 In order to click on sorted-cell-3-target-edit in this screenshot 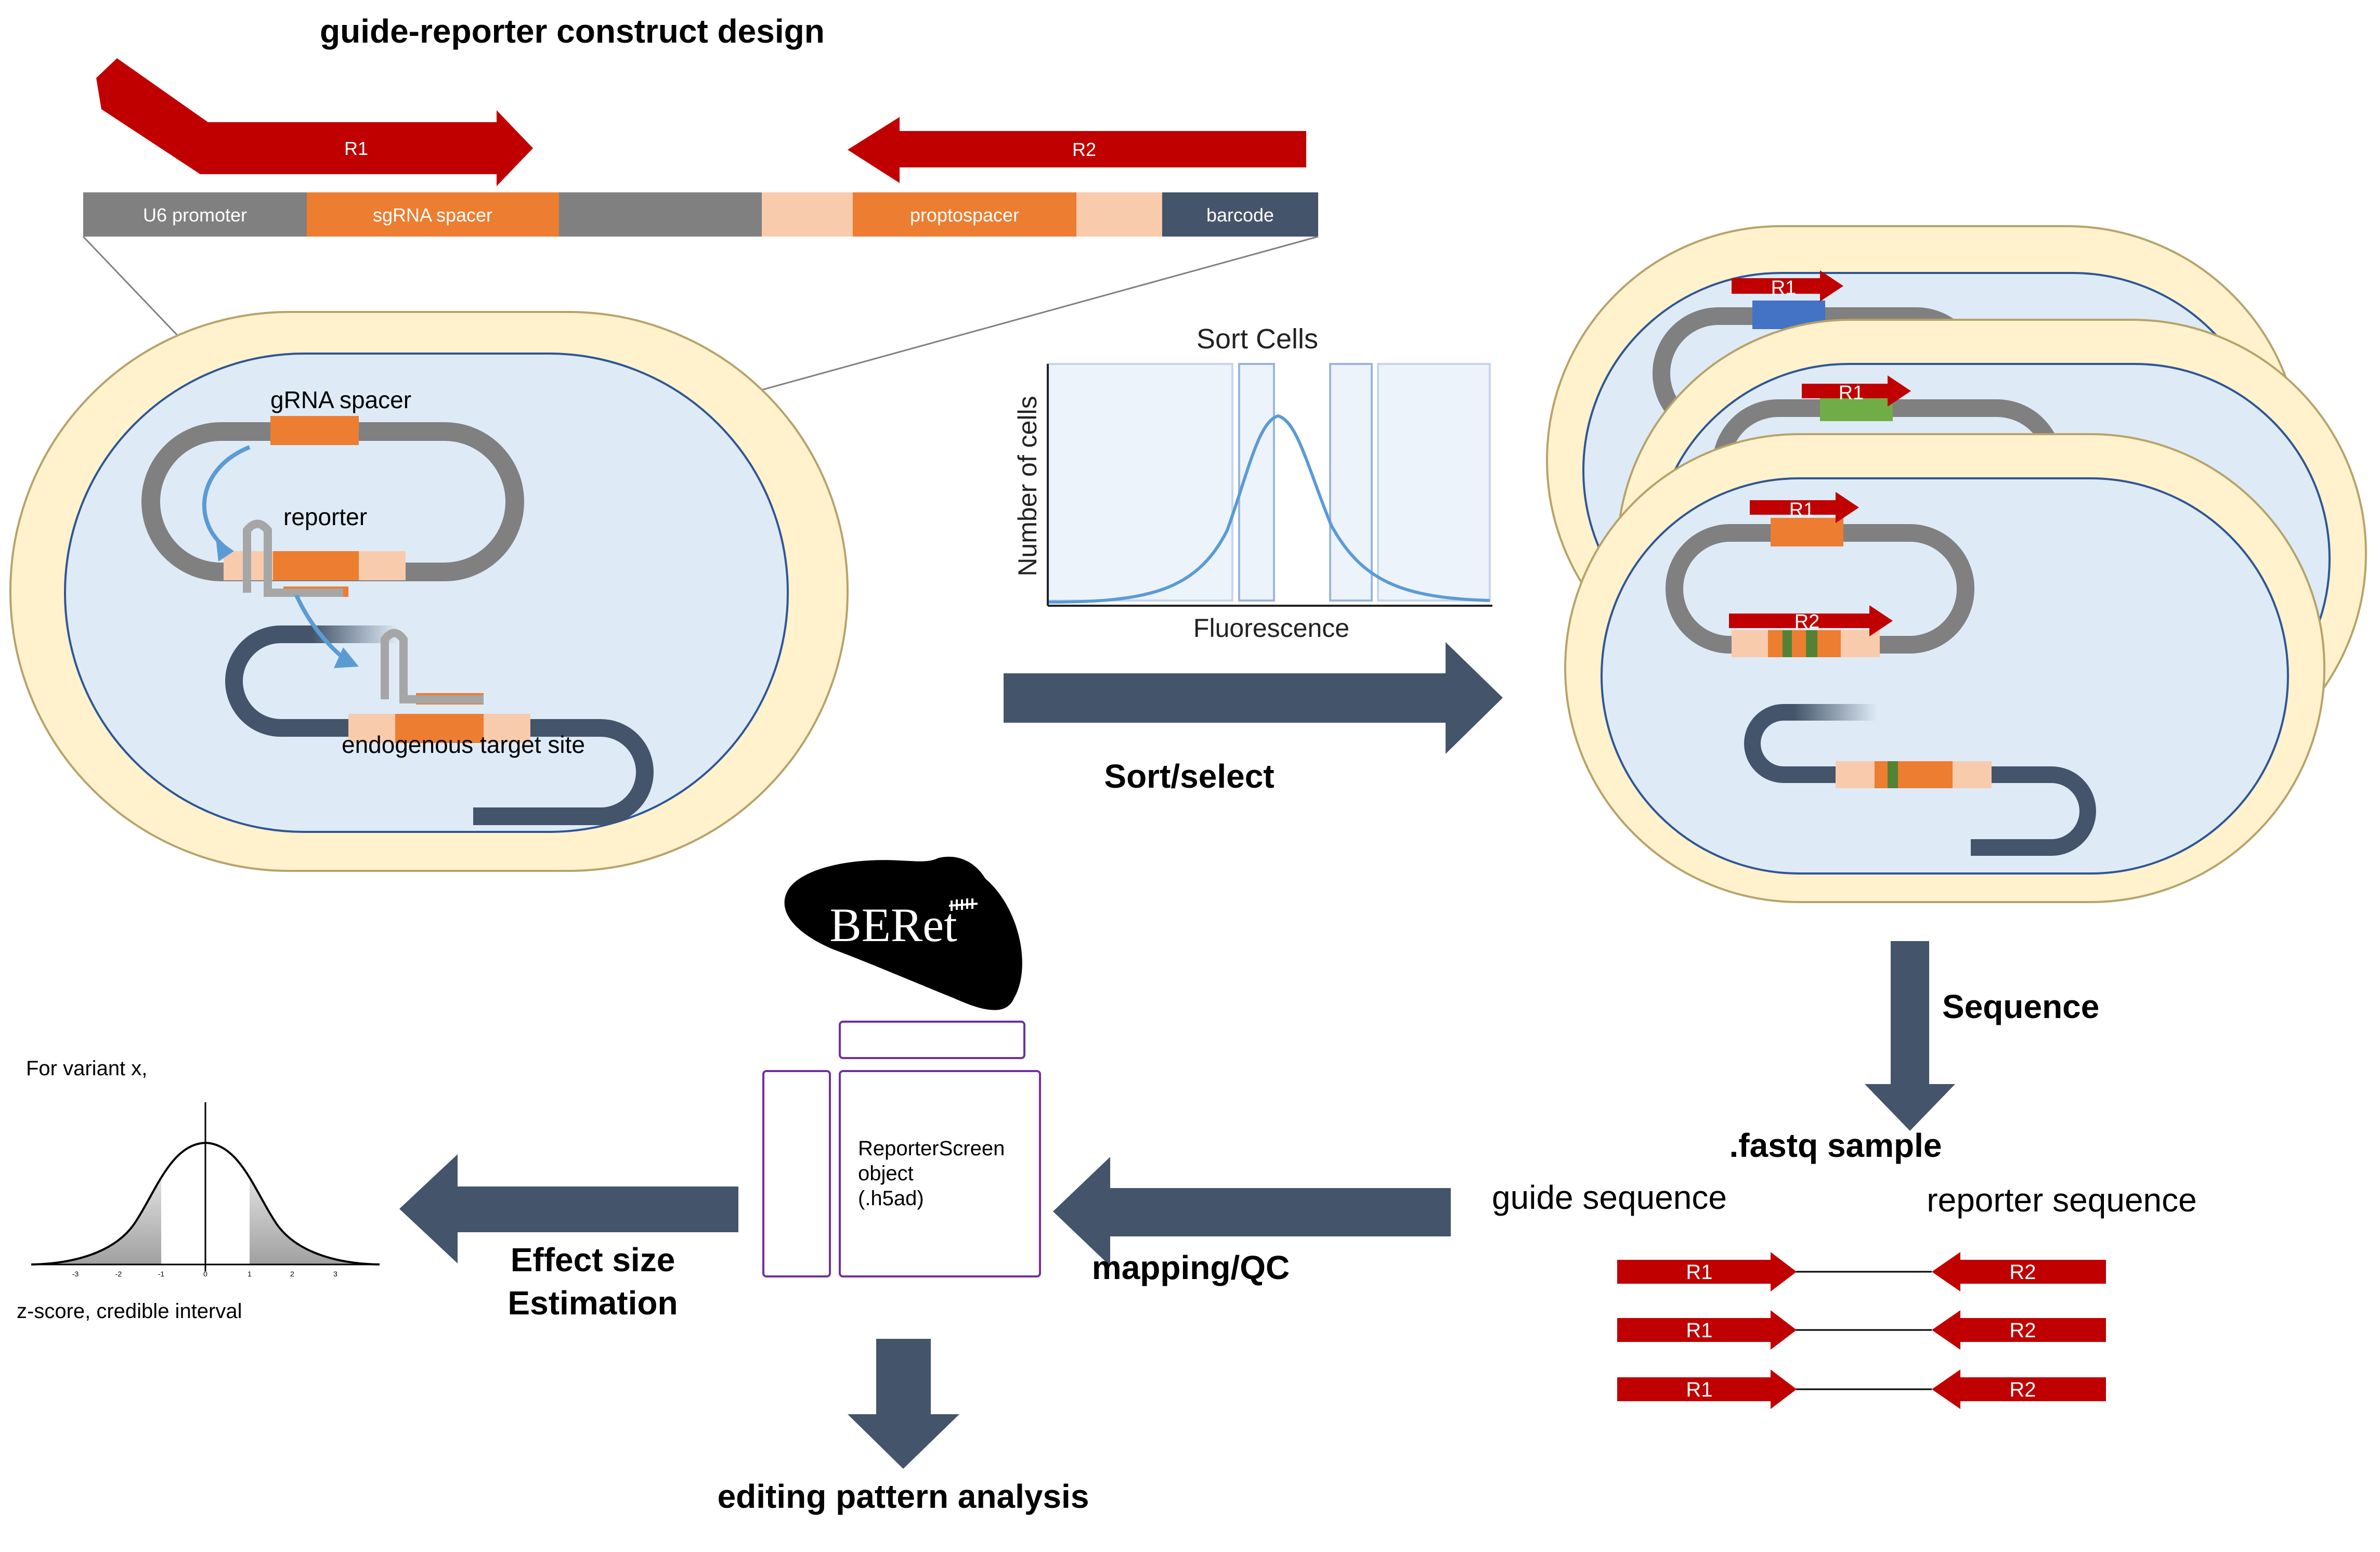, I will do `click(1893, 774)`.